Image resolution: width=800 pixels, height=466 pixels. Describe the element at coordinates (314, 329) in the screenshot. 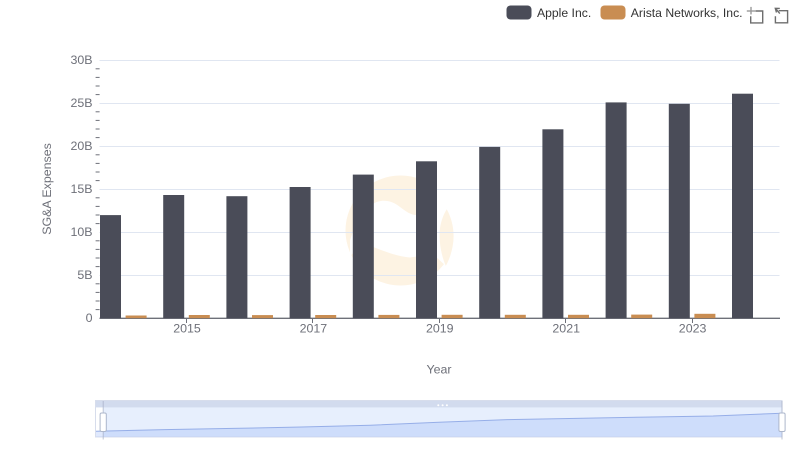

I see `svg-text: 2017` at that location.